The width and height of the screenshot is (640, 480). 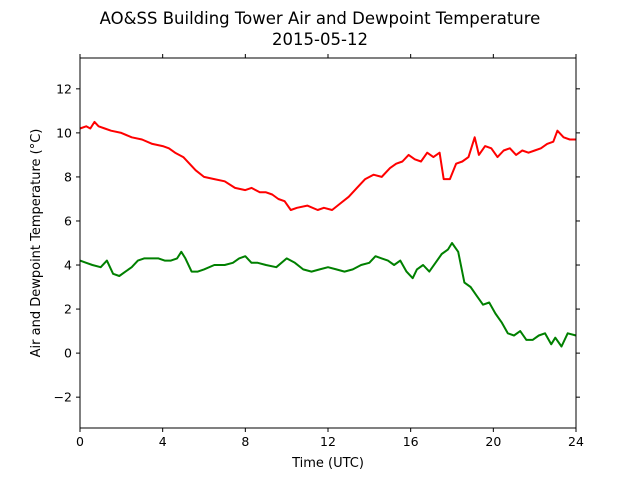 I want to click on y-tick-label: 12, so click(x=64, y=88).